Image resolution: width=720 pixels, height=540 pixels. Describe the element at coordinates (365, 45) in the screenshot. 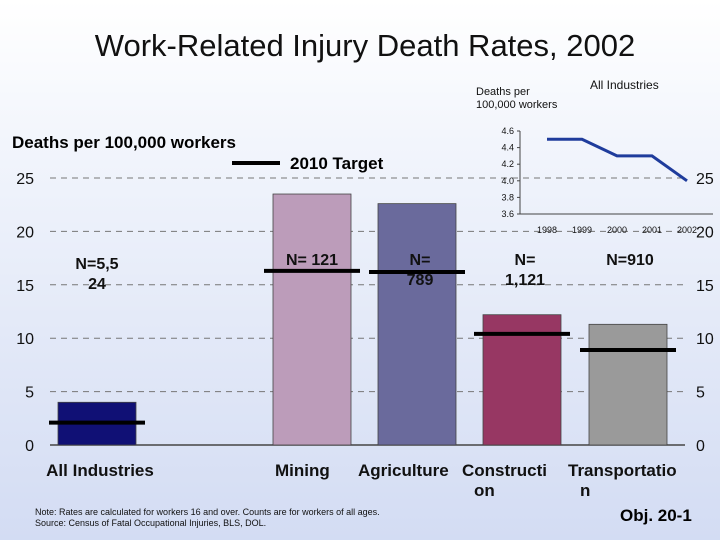

I see `slide-title: Work-Related Injury Death Rates, 2002` at that location.